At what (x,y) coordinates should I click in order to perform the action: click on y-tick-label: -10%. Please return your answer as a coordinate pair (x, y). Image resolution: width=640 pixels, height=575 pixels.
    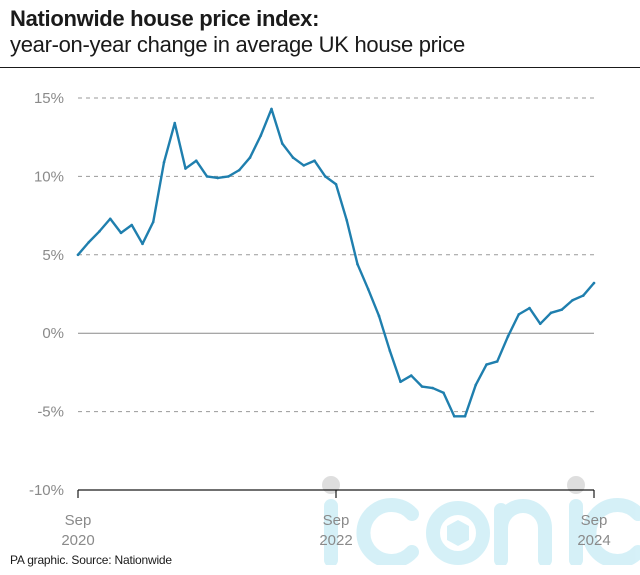
    Looking at the image, I should click on (46, 490).